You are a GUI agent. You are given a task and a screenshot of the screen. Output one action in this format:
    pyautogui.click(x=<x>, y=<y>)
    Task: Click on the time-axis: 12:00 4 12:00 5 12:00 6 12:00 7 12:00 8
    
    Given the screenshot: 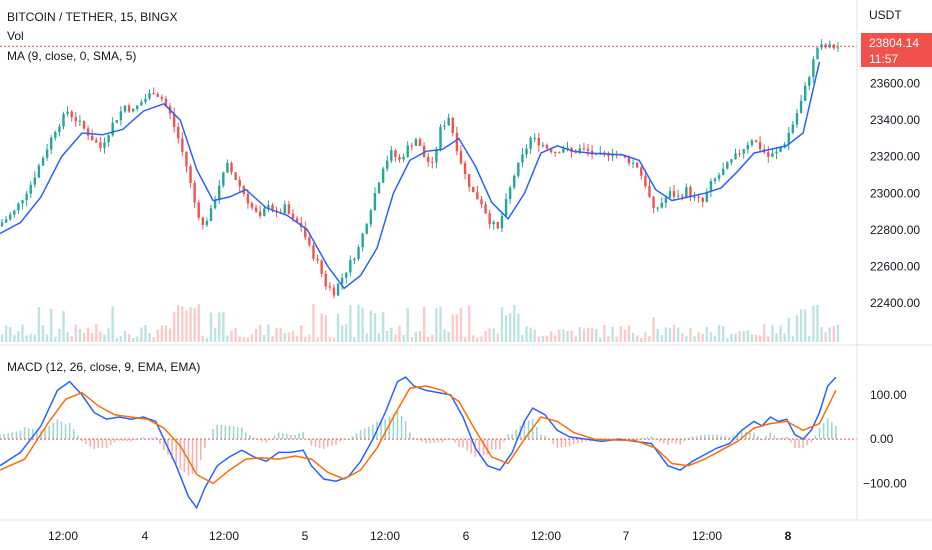 What is the action you would take?
    pyautogui.click(x=420, y=536)
    